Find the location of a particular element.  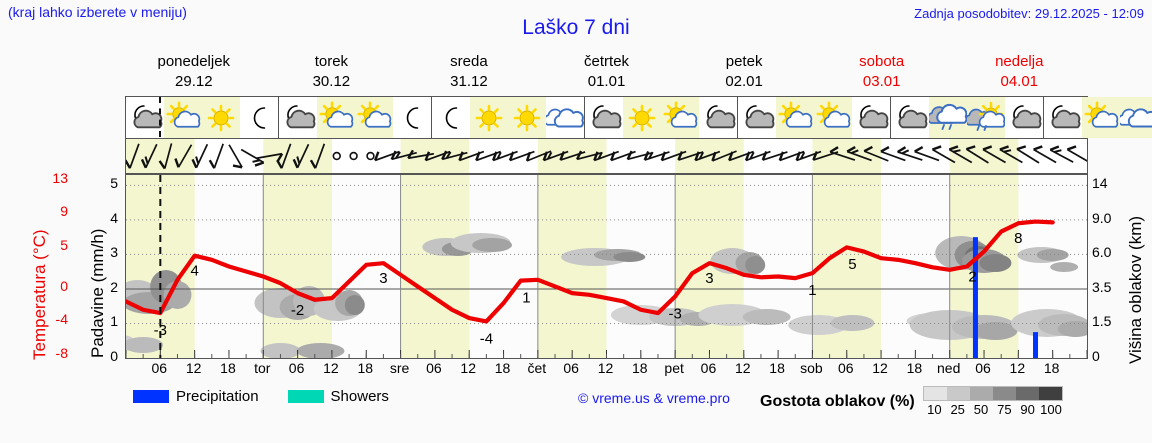

cloud-icon is located at coordinates (1136, 117).